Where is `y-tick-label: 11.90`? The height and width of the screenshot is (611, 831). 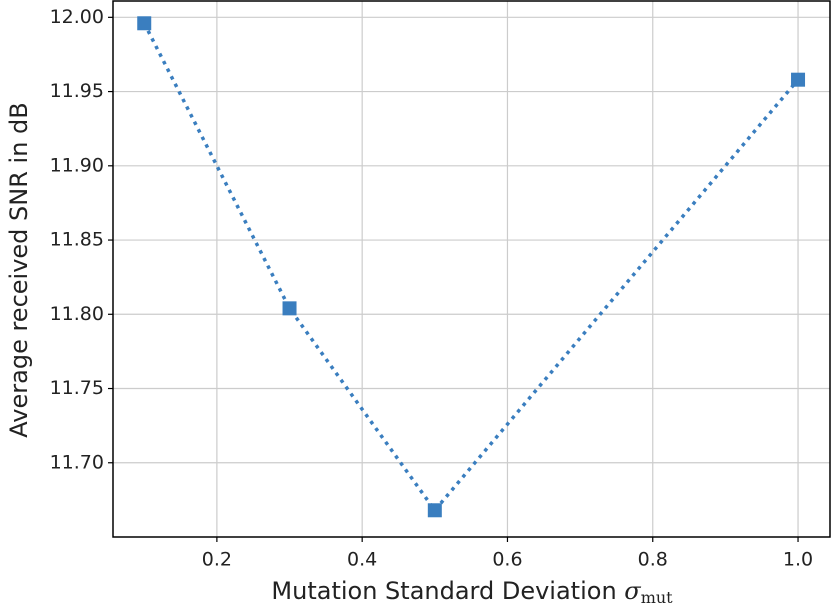 y-tick-label: 11.90 is located at coordinates (77, 165).